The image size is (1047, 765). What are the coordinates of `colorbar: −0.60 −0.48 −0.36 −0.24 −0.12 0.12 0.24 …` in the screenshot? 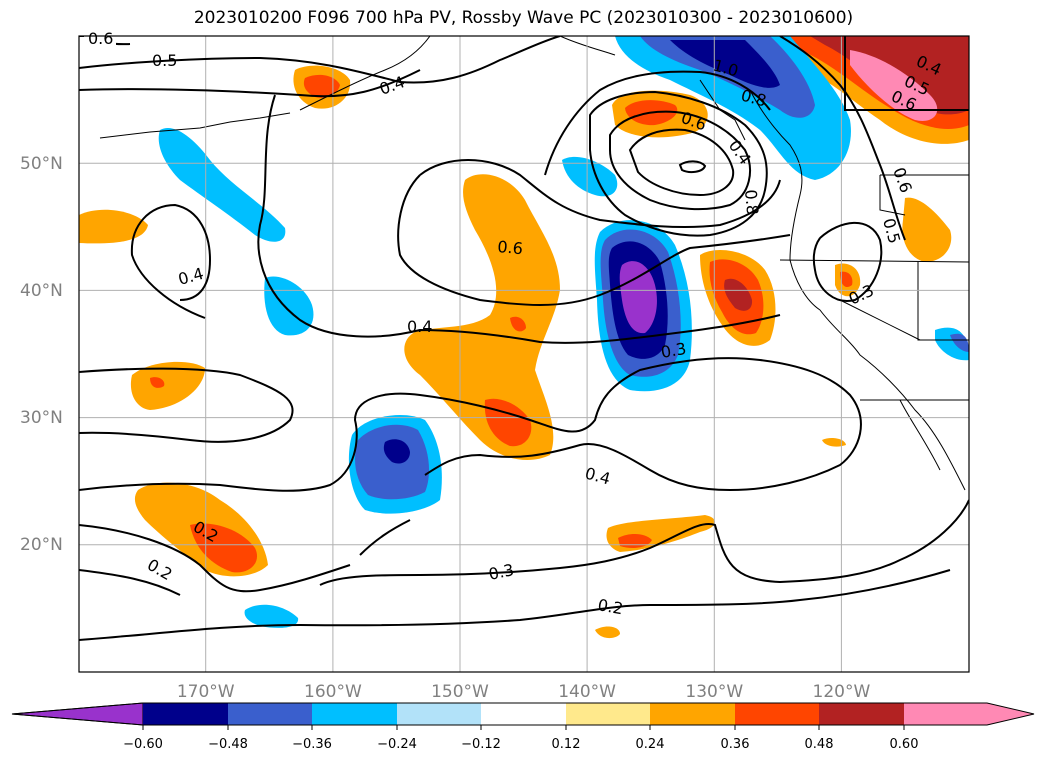 It's located at (523, 727).